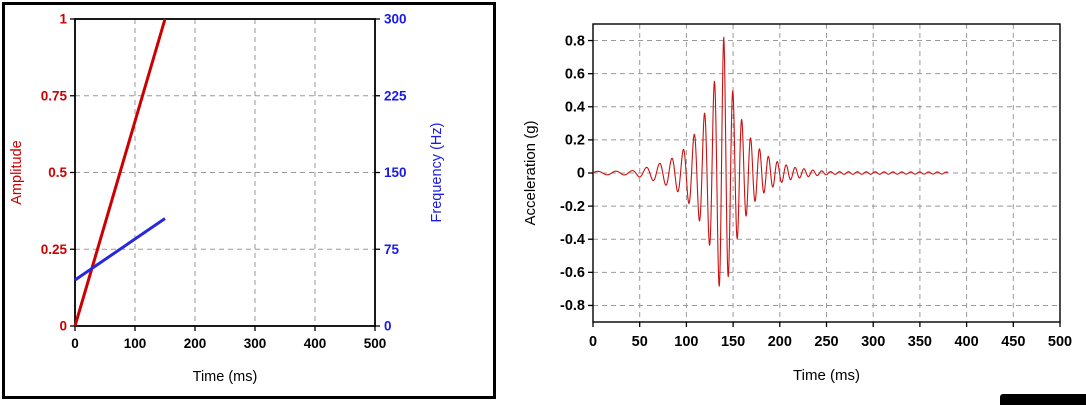 This screenshot has height=405, width=1086. I want to click on x-tick-label: 150, so click(733, 342).